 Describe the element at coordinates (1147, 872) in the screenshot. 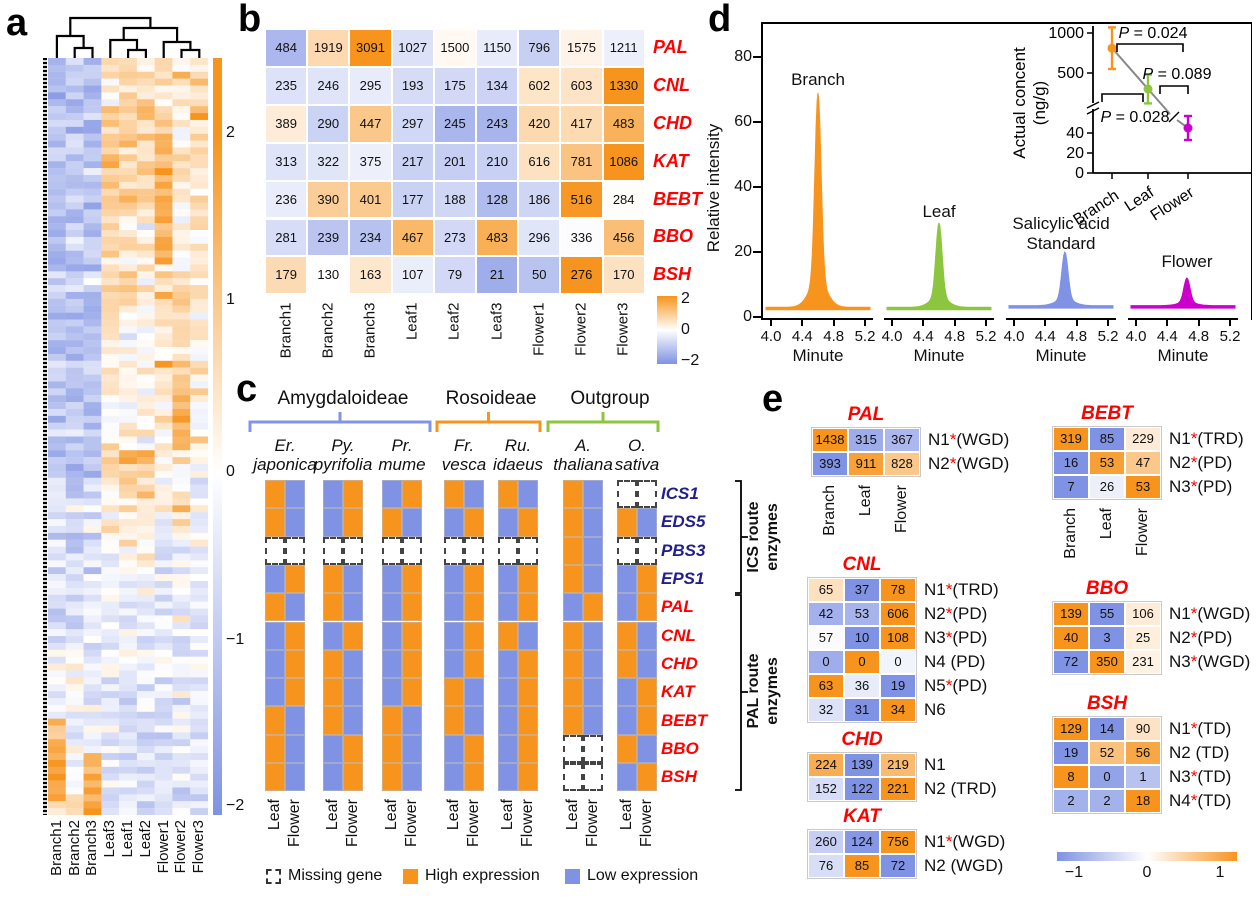

I see `colorbar-e-tick: 0` at that location.